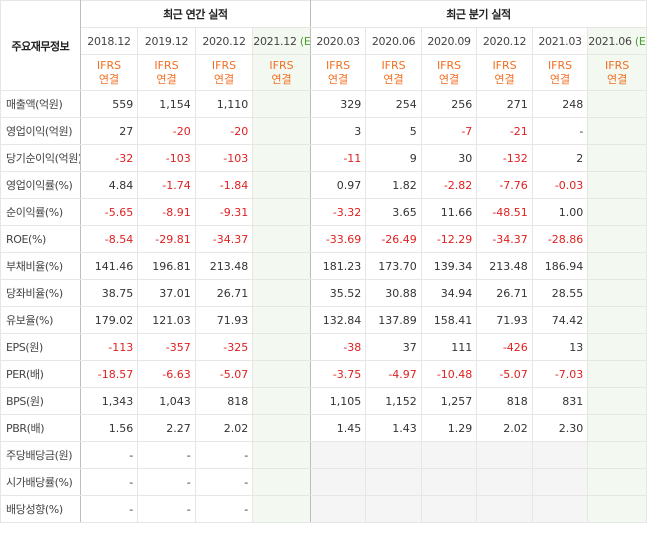 Image resolution: width=648 pixels, height=537 pixels. What do you see at coordinates (109, 239) in the screenshot?
I see `value-cell: -8.54` at bounding box center [109, 239].